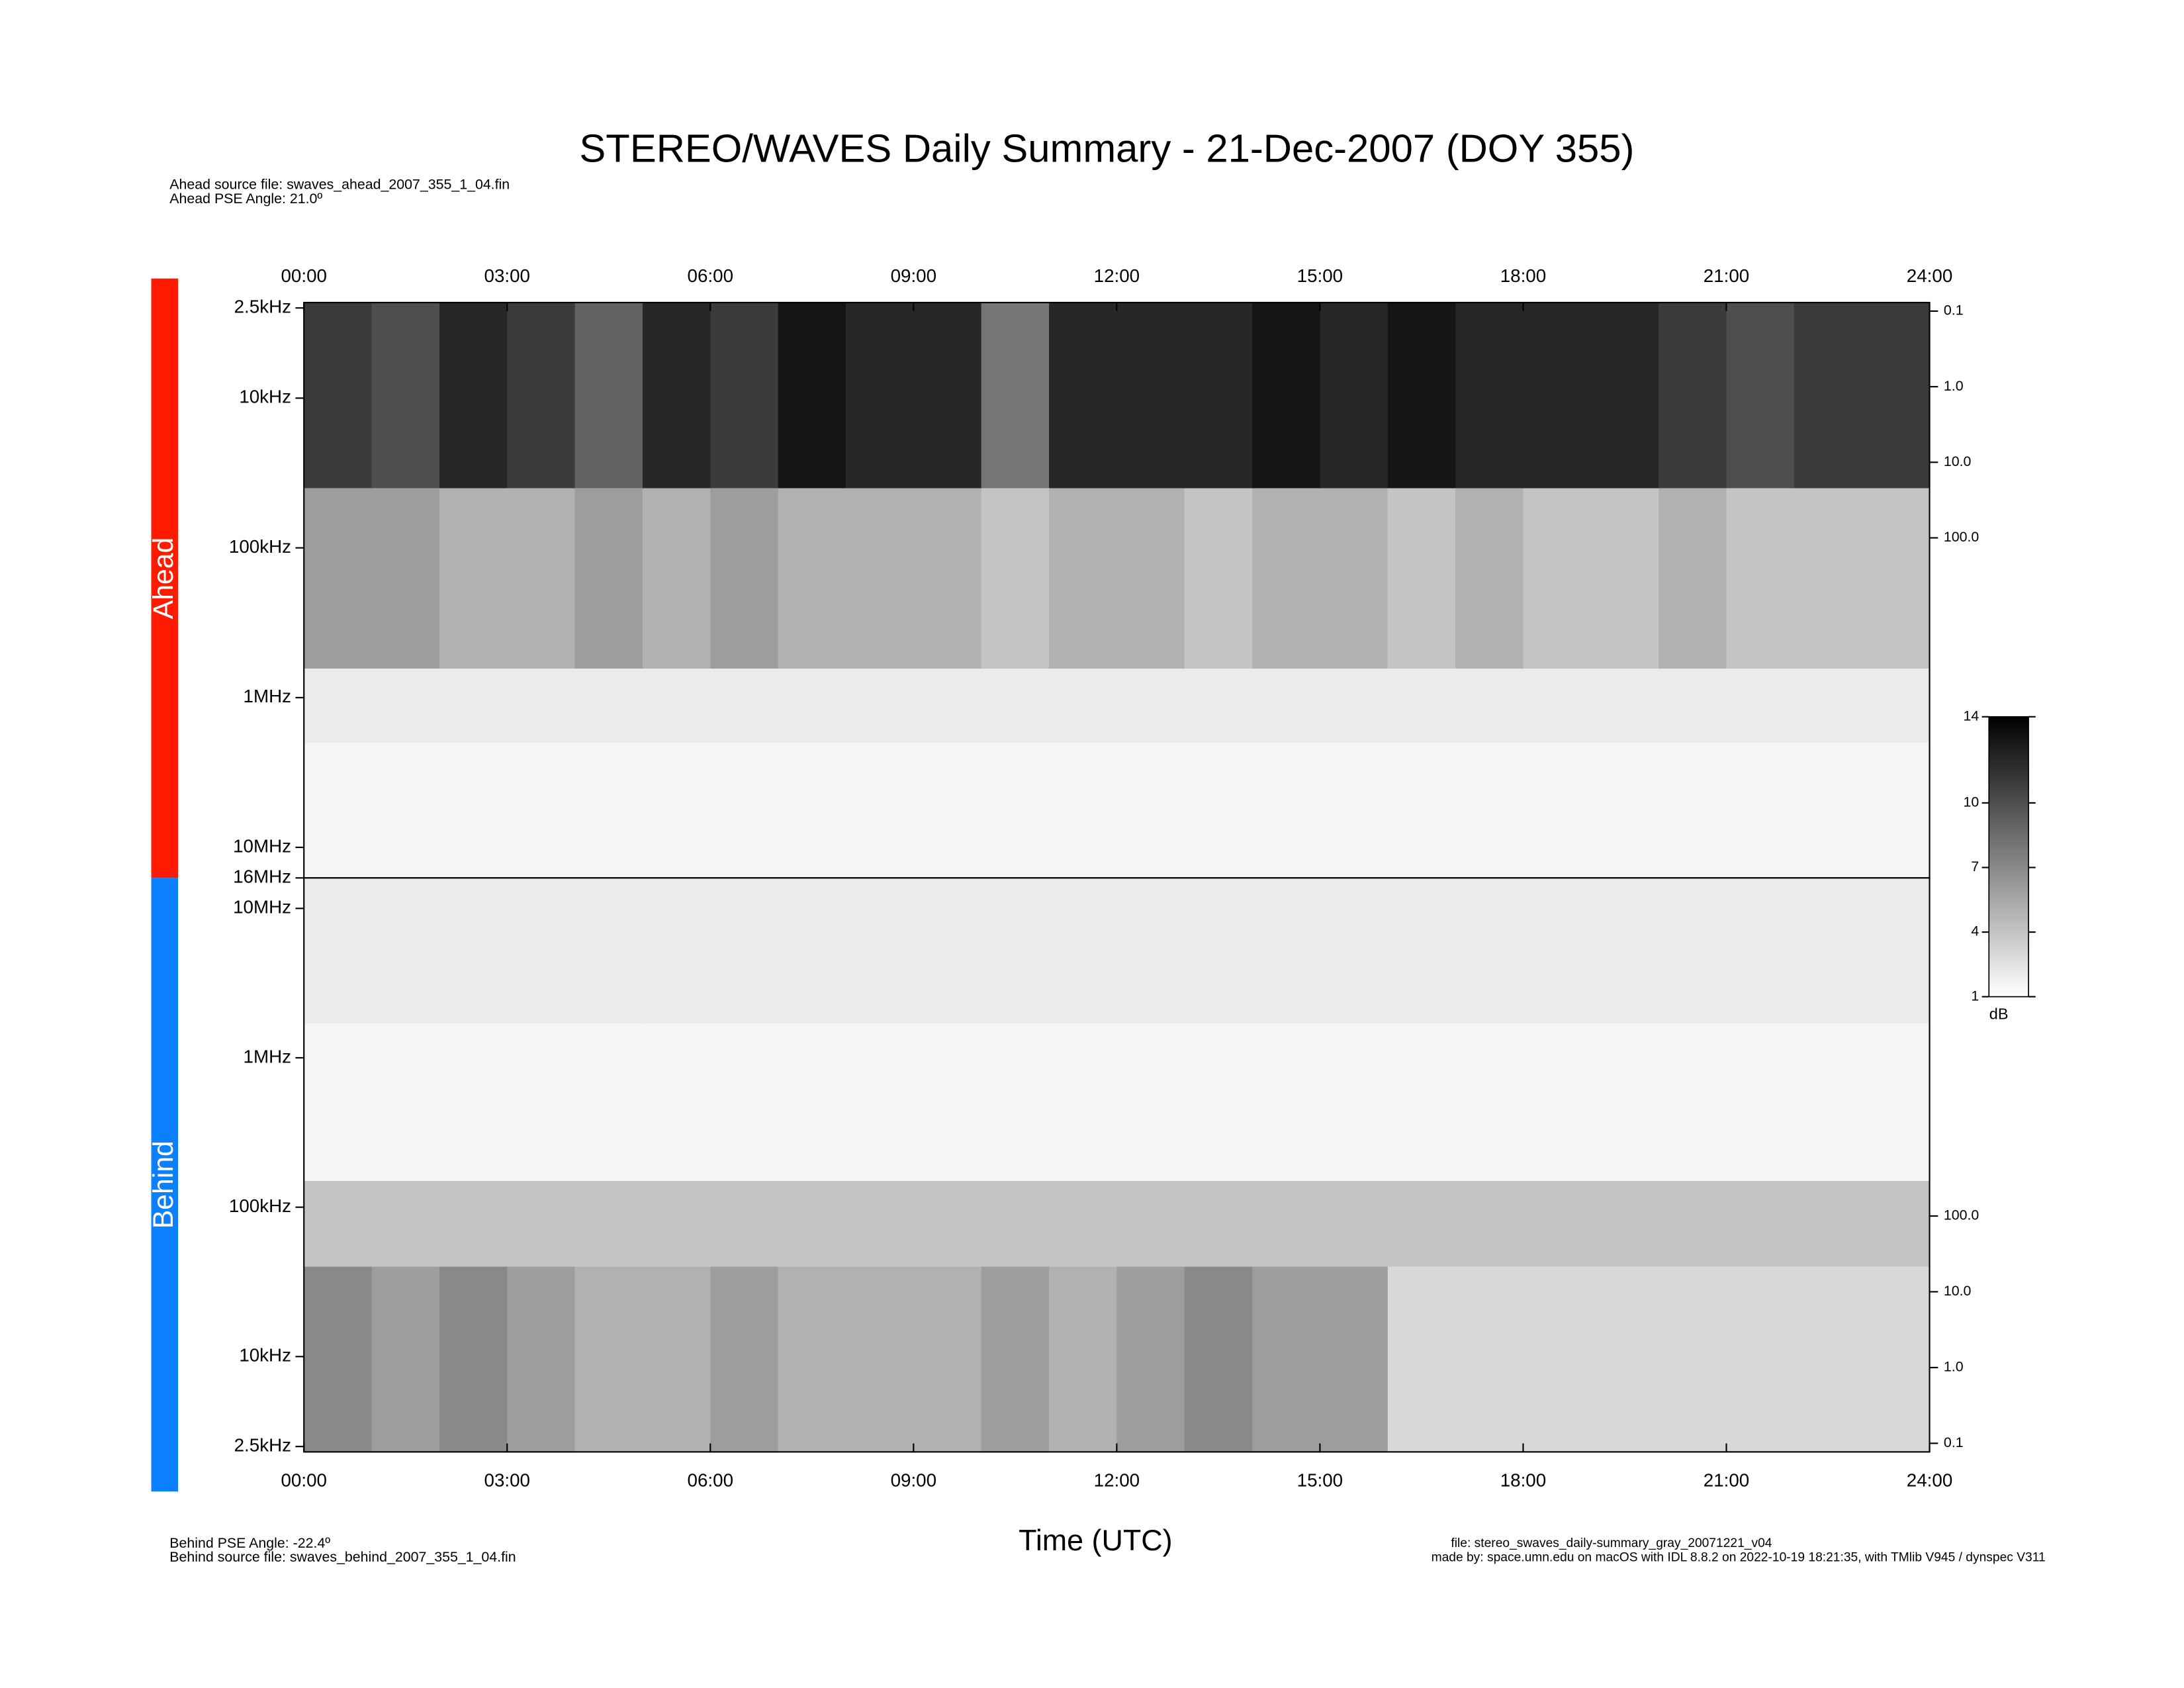 The height and width of the screenshot is (1688, 2184). I want to click on colorbar-tick-label: 1, so click(1975, 996).